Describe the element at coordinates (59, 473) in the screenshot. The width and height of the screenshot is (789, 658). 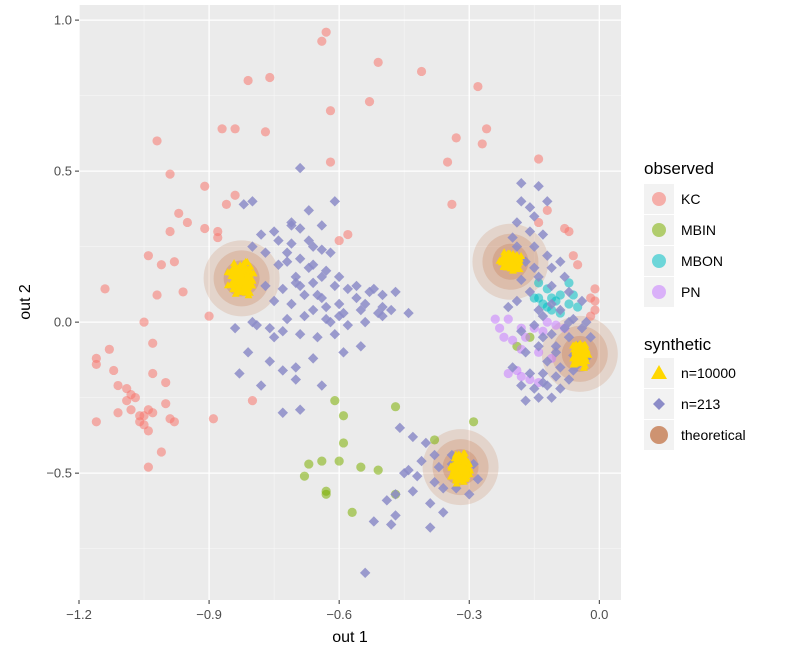
I see `y-tick-label: −0.5` at that location.